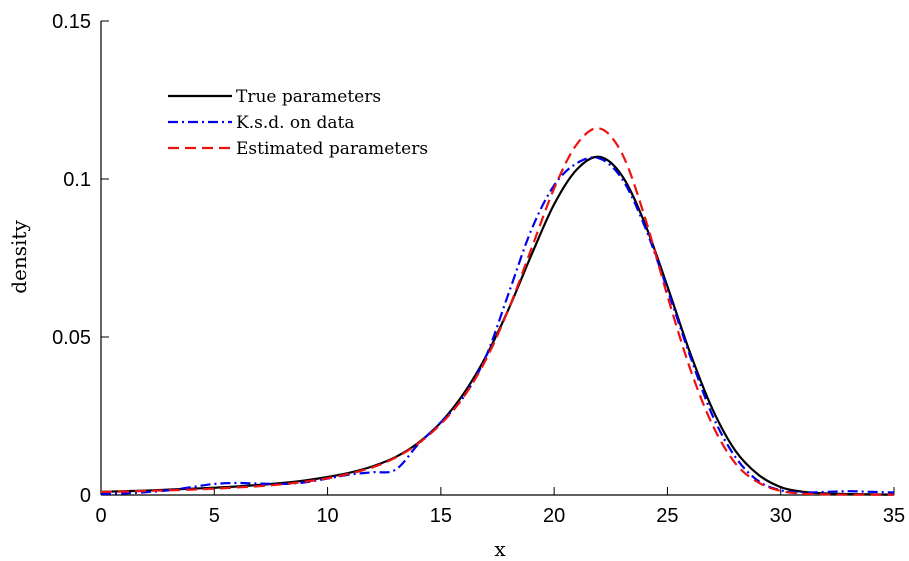 The height and width of the screenshot is (561, 909). What do you see at coordinates (667, 516) in the screenshot?
I see `x-tick-label: 25` at bounding box center [667, 516].